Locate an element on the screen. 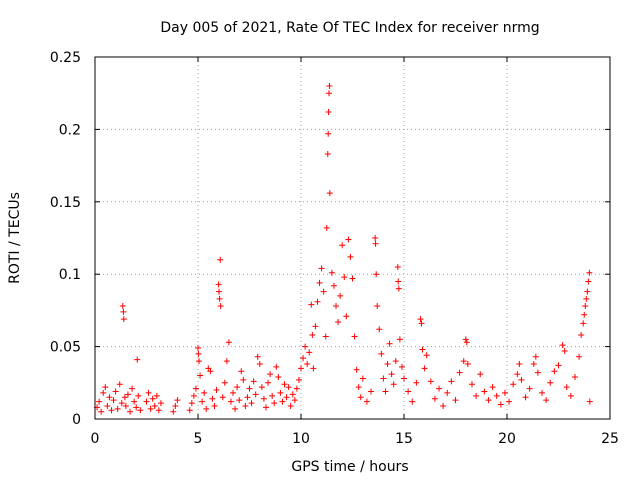 The width and height of the screenshot is (640, 480). y-axis-label: ROTI / TECUs is located at coordinates (15, 238).